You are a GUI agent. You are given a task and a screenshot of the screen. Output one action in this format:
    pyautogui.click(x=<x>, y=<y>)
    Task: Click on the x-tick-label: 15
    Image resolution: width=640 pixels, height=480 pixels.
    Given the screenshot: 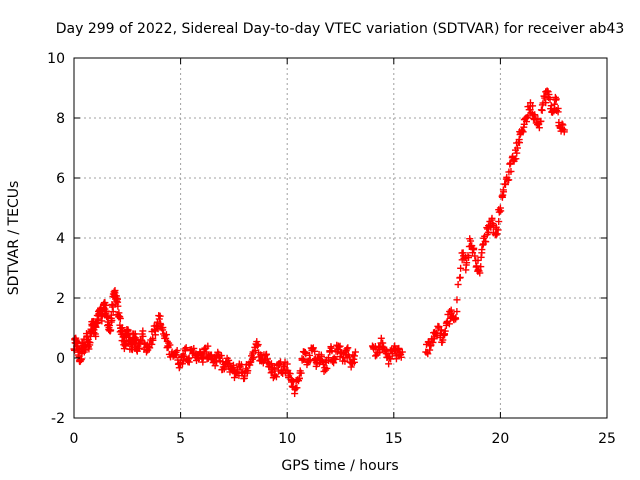 What is the action you would take?
    pyautogui.click(x=394, y=439)
    